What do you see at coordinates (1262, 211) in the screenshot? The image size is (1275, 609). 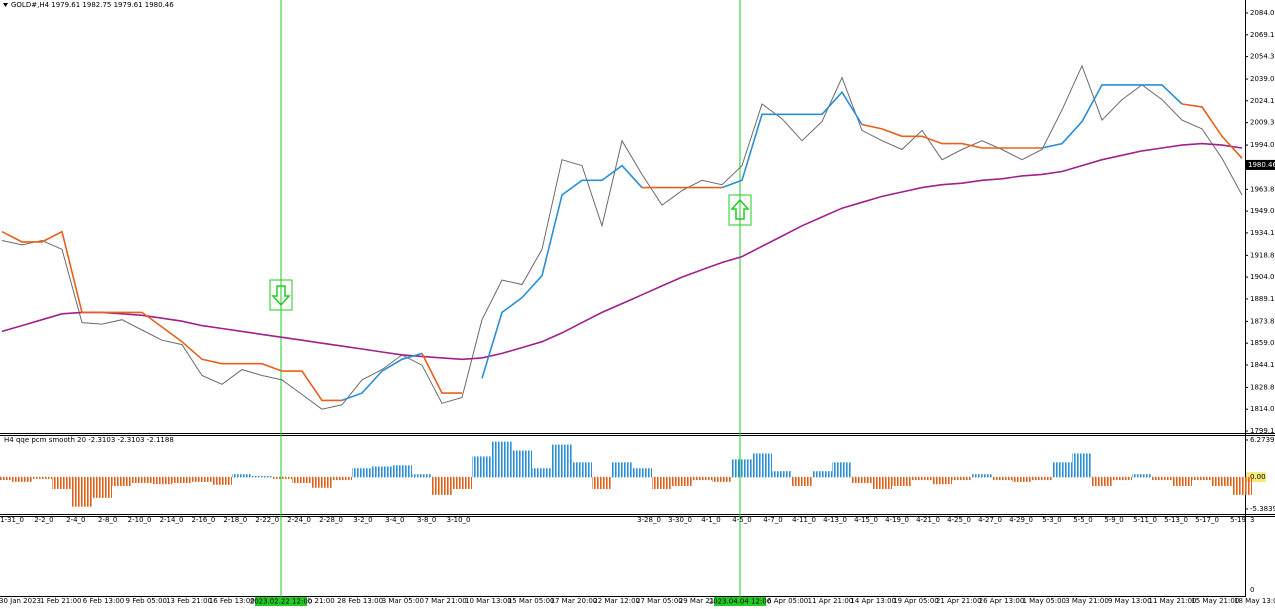 I see `y-tick-label: 1949.00` at bounding box center [1262, 211].